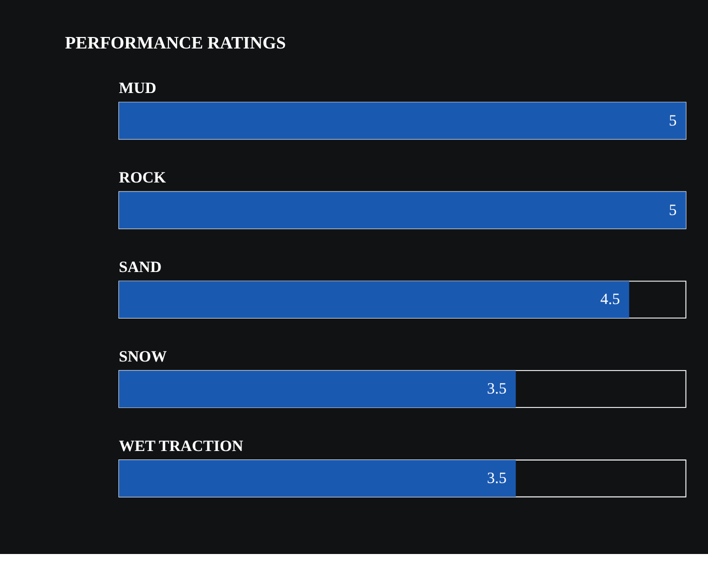  Describe the element at coordinates (142, 178) in the screenshot. I see `y-tick-label: ROCK` at that location.